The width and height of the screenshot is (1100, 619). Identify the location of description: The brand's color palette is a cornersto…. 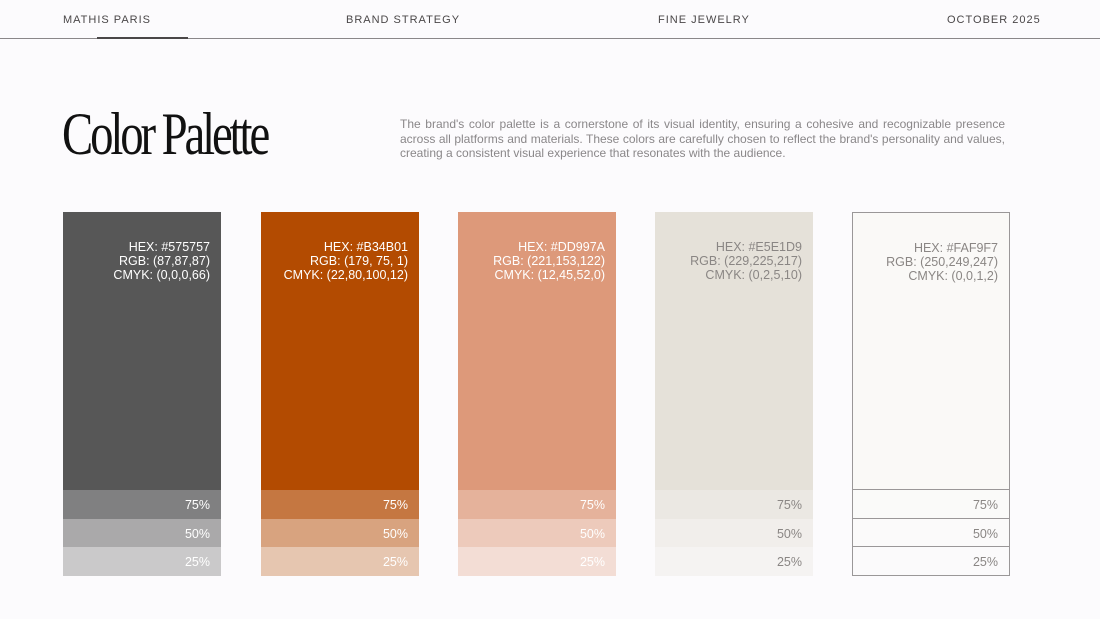
(702, 138).